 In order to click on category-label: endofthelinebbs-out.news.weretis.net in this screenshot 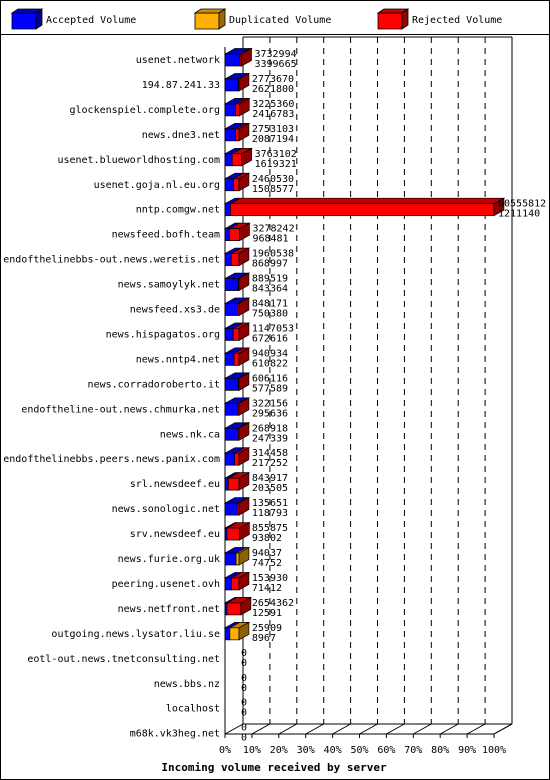, I will do `click(111, 260)`.